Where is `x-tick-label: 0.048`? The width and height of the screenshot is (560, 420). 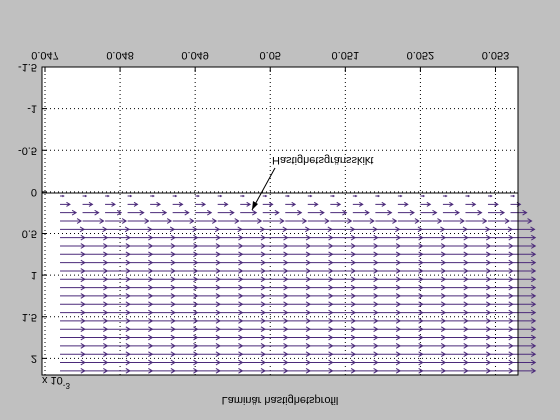
x-tick-label: 0.048 is located at coordinates (120, 55).